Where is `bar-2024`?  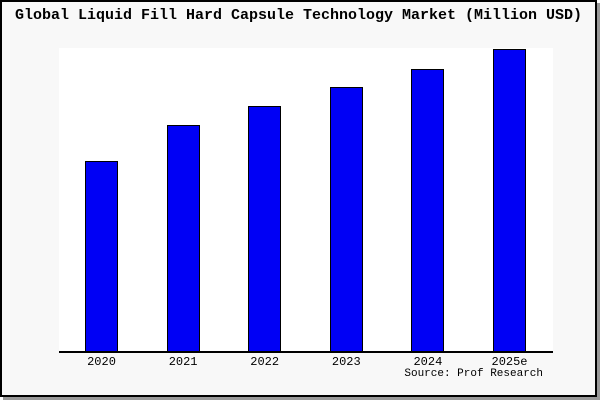
bar-2024 is located at coordinates (428, 210).